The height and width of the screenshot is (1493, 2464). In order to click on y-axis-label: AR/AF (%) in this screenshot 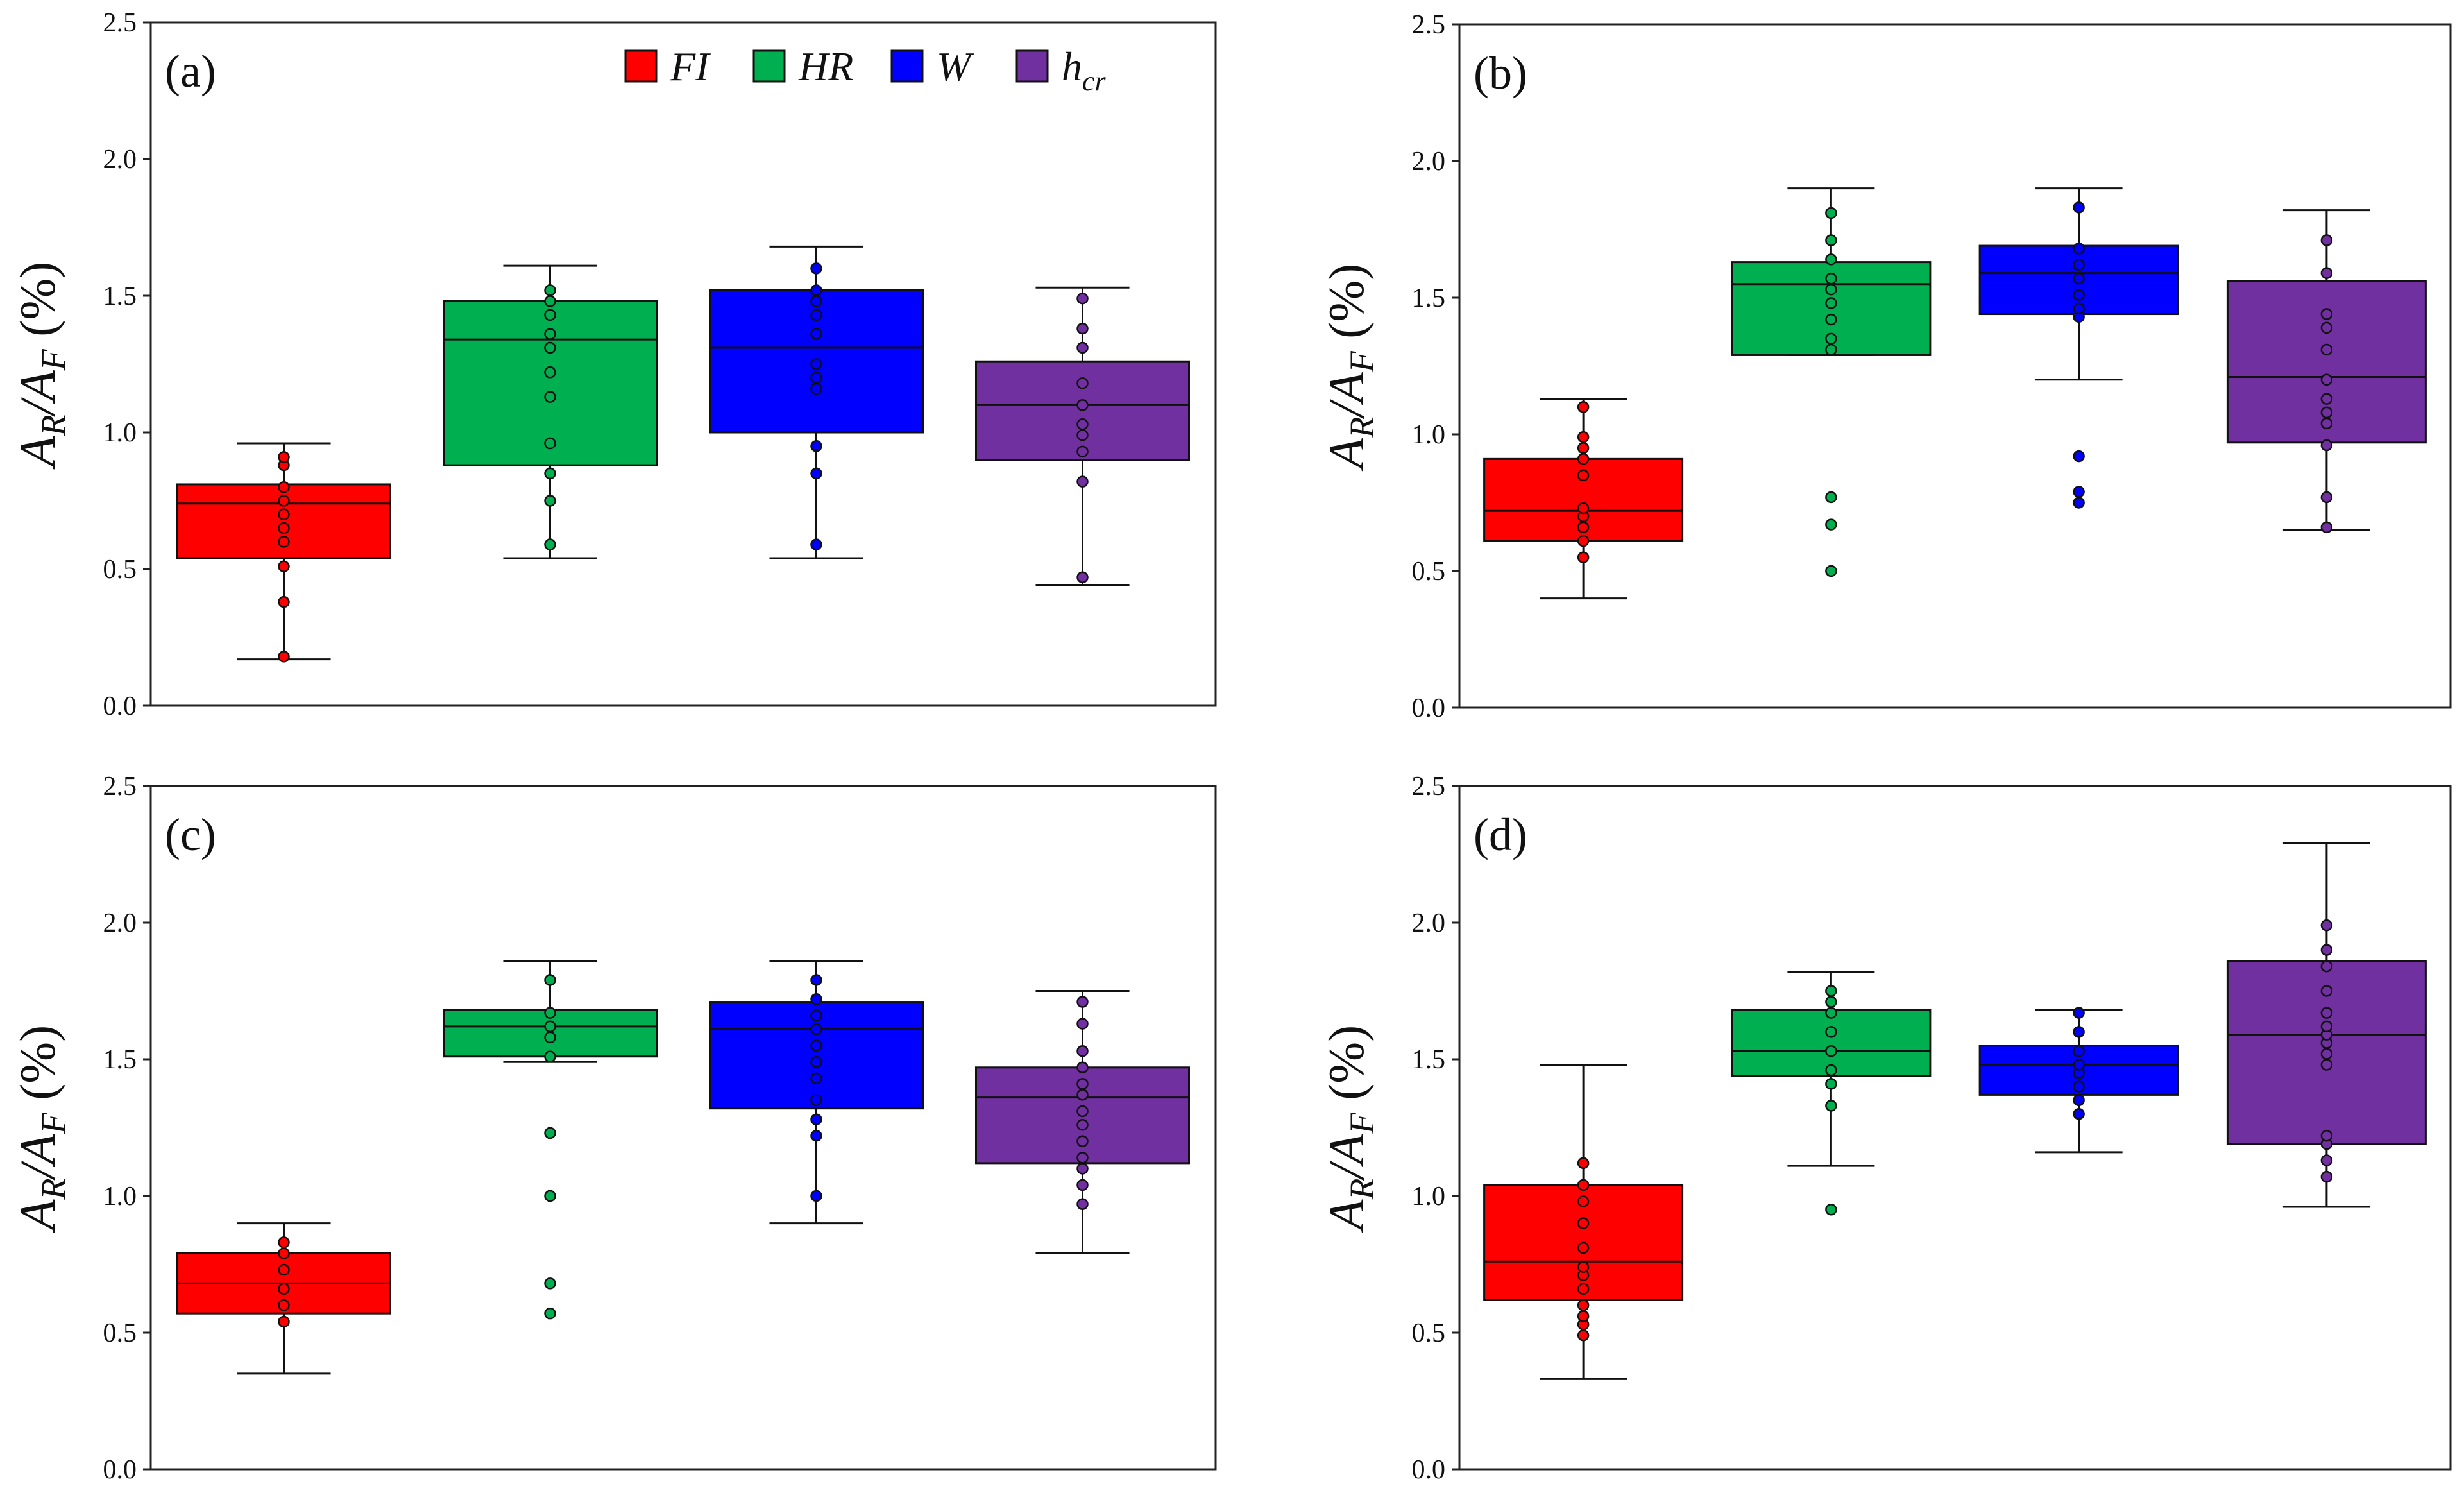, I will do `click(1349, 368)`.